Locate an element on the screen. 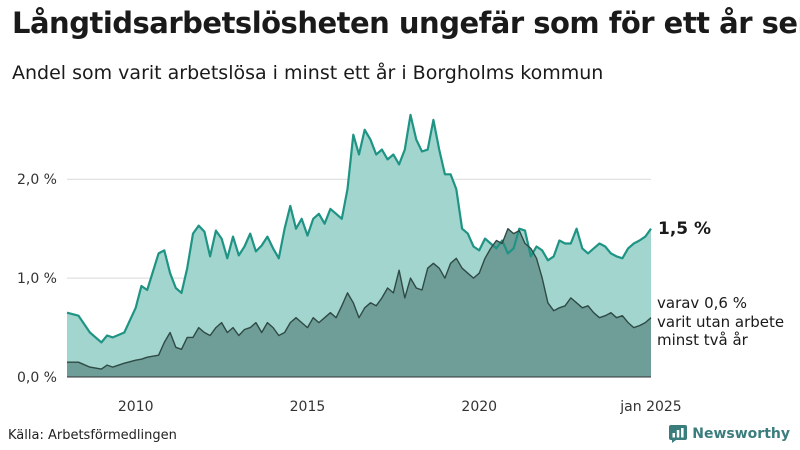  y-axis-ticks: 0,0 % 1,0 % 2,0 % is located at coordinates (37, 279).